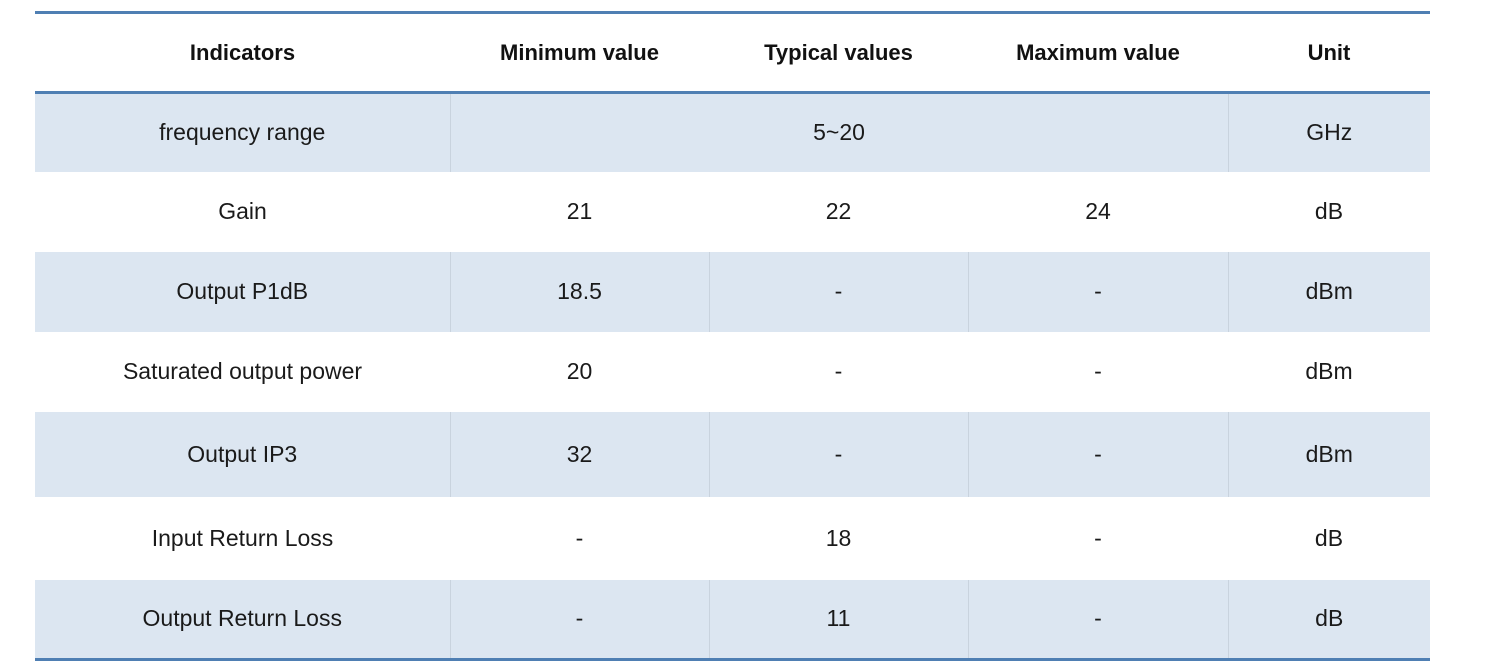 The height and width of the screenshot is (672, 1500). I want to click on cell-min: 32, so click(579, 454).